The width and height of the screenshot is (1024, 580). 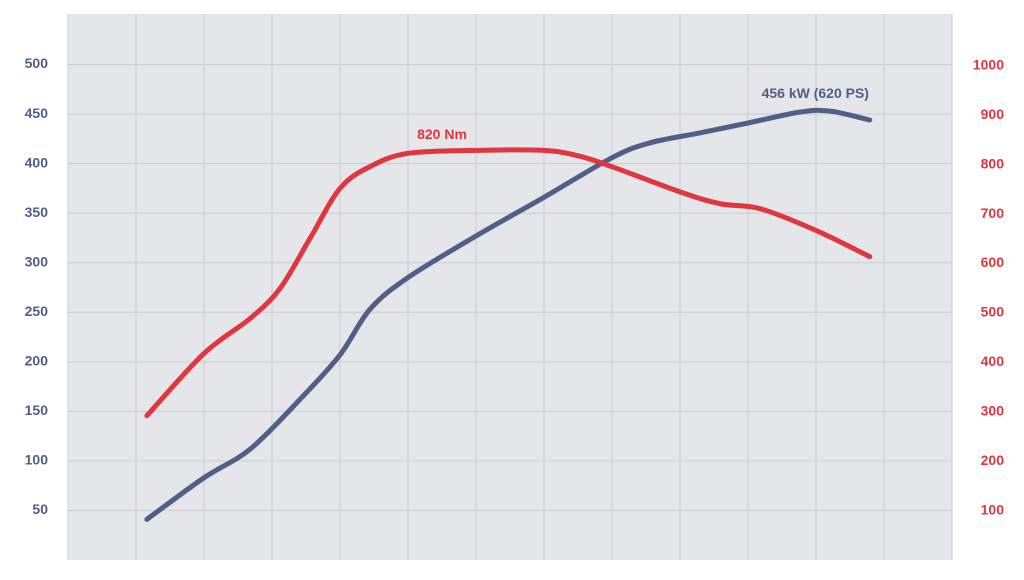 What do you see at coordinates (37, 311) in the screenshot?
I see `y-tick-label: 250` at bounding box center [37, 311].